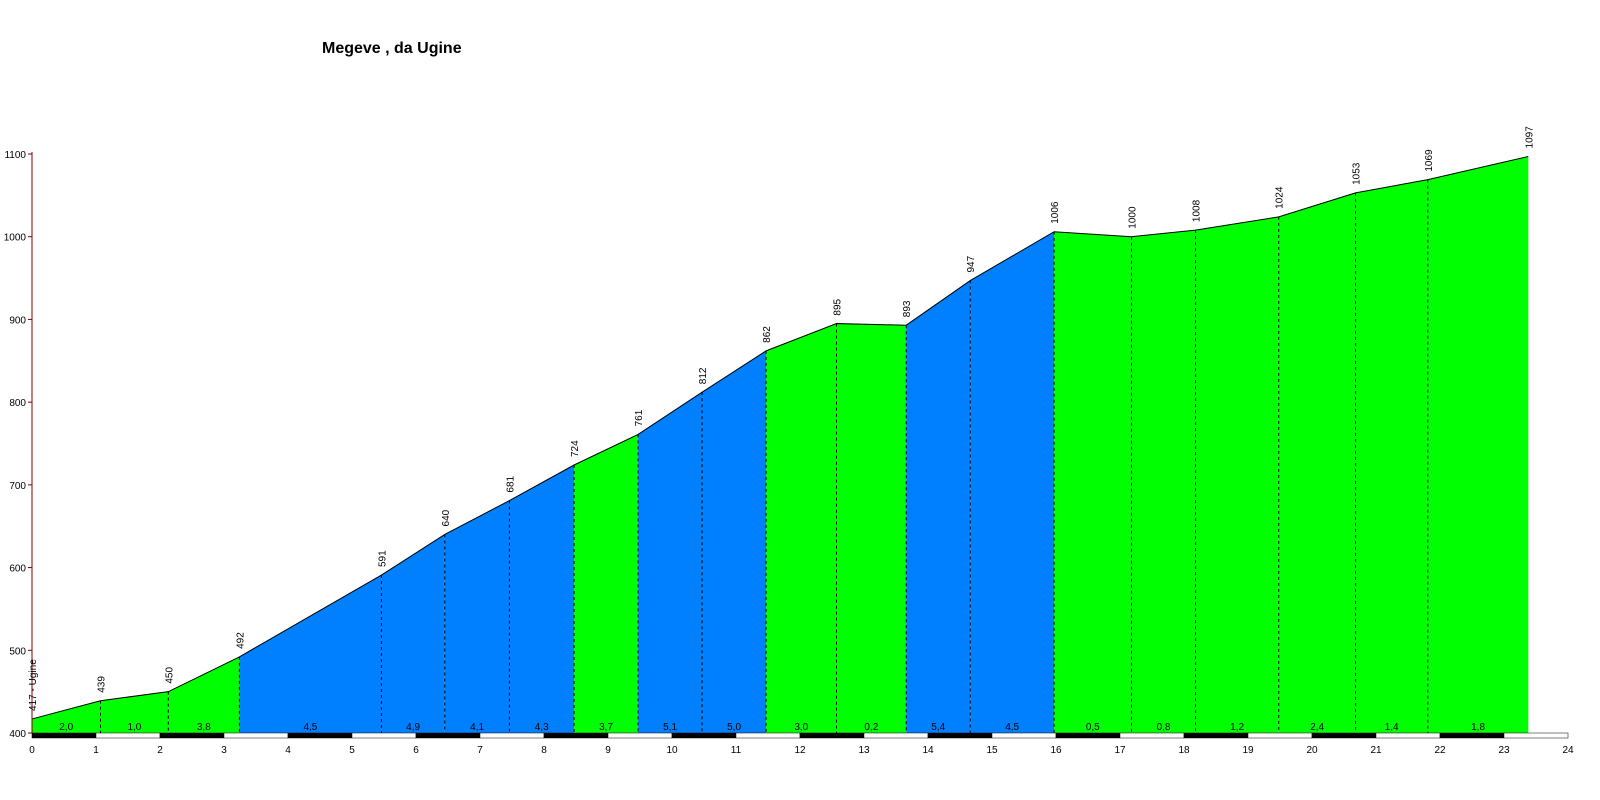 This screenshot has height=800, width=1600. Describe the element at coordinates (1237, 727) in the screenshot. I see `segment-gradient-label: 1,2` at that location.